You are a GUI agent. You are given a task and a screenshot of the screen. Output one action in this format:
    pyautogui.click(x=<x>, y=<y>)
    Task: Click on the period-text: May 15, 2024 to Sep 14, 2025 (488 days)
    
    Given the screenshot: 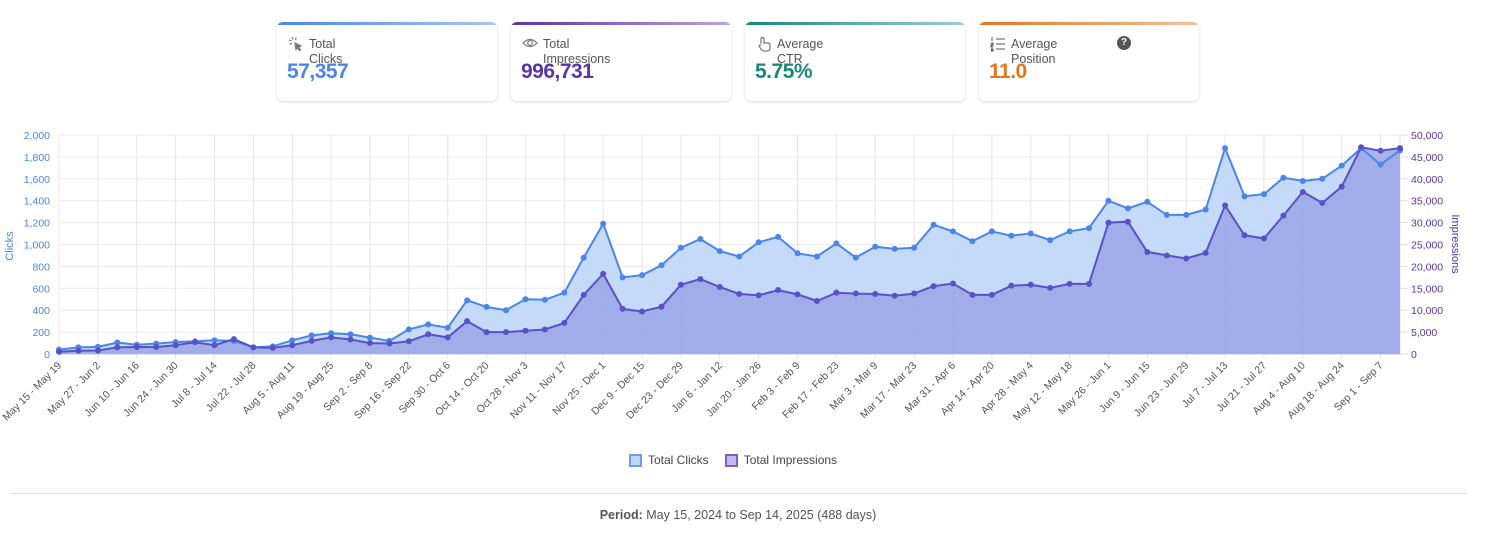 What is the action you would take?
    pyautogui.click(x=761, y=515)
    